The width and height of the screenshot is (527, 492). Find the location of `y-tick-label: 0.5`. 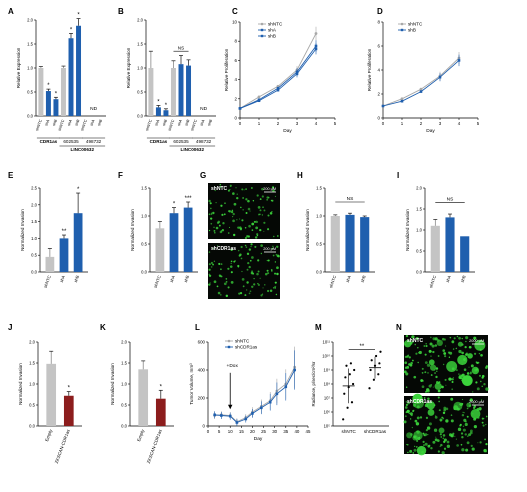

y-tick-label: 0.5 is located at coordinates (30, 92).